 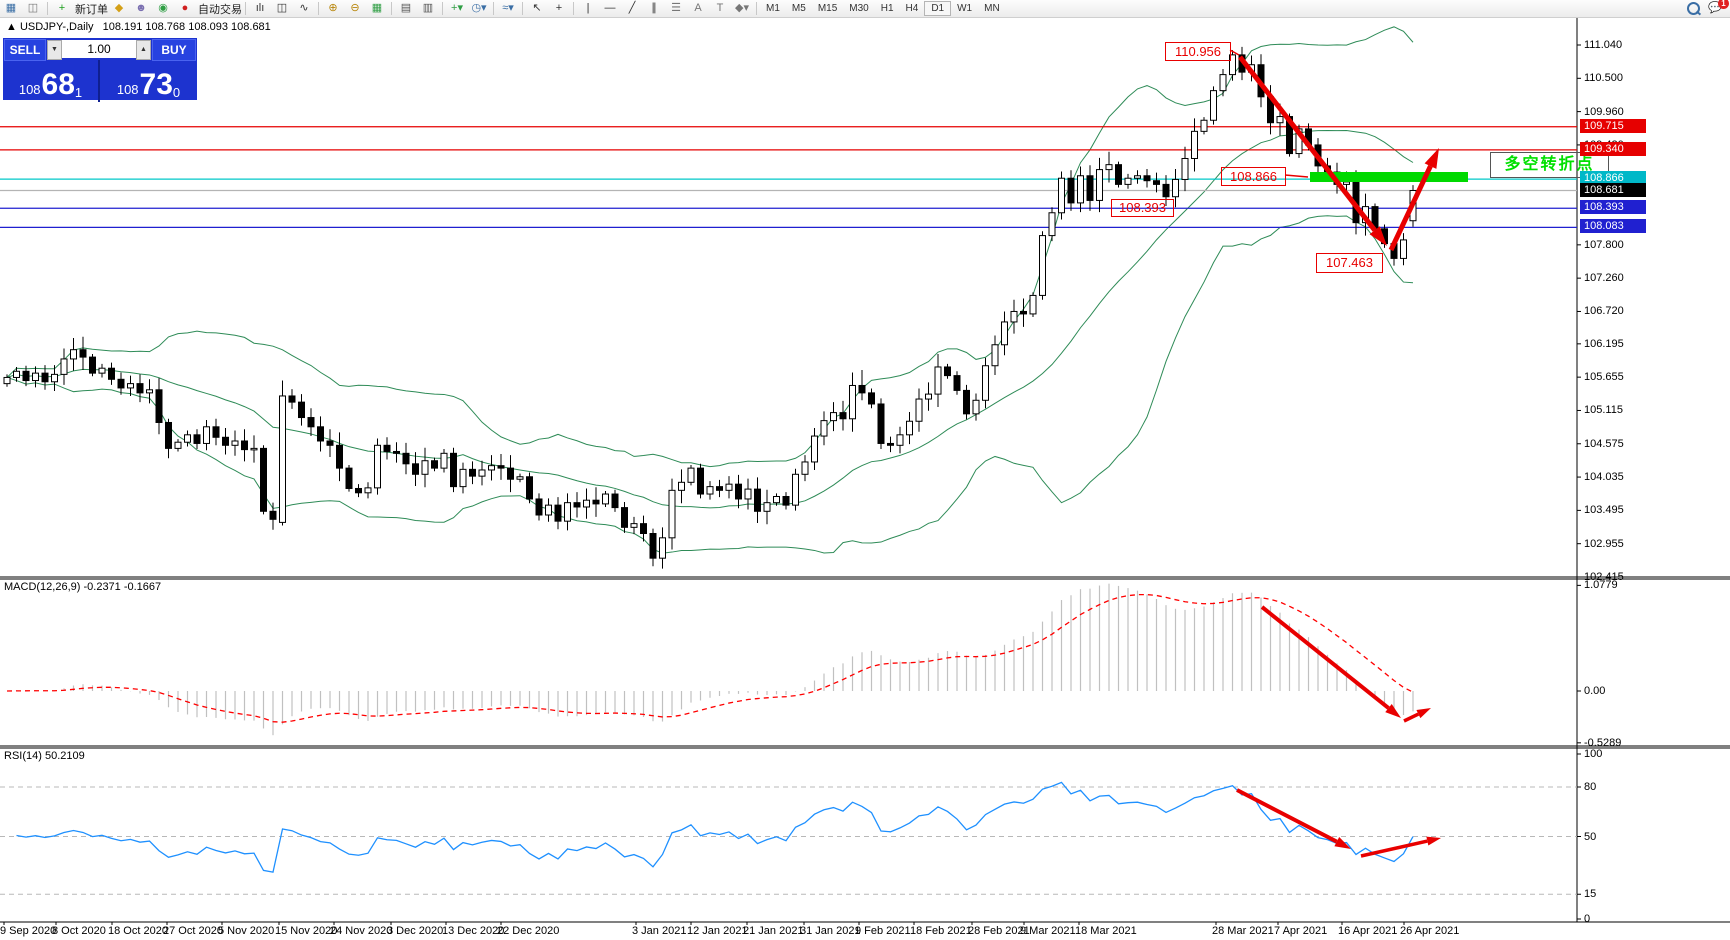 What do you see at coordinates (25, 50) in the screenshot?
I see `sell-button: SELL` at bounding box center [25, 50].